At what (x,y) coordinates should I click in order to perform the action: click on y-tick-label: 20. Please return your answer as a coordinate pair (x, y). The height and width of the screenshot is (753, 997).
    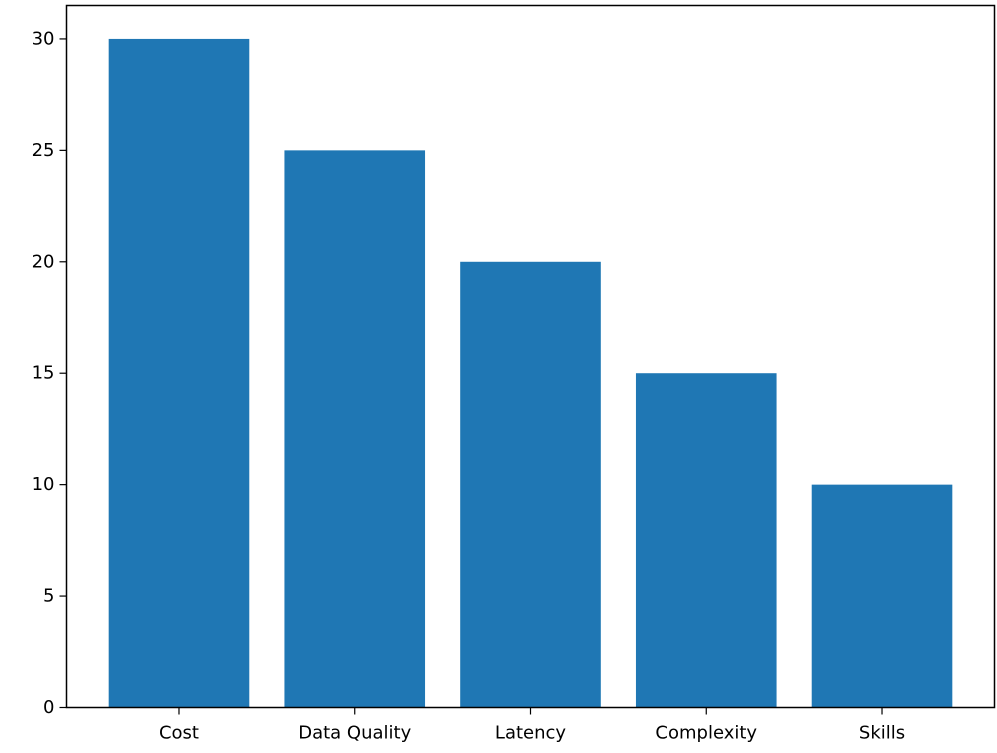
    Looking at the image, I should click on (43, 261).